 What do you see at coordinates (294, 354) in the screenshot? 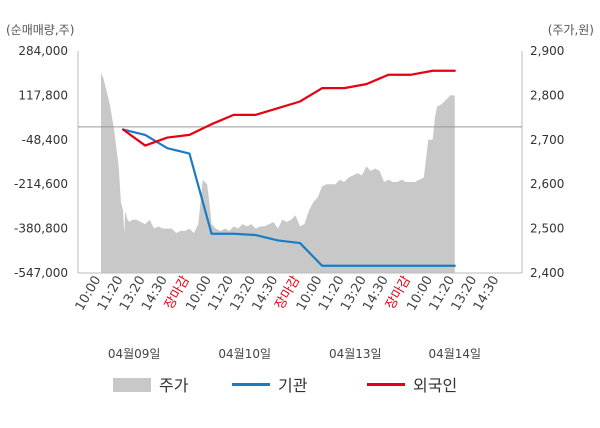
I see `date-labels: 04월09일 04월10일 04월13일 04월14일` at bounding box center [294, 354].